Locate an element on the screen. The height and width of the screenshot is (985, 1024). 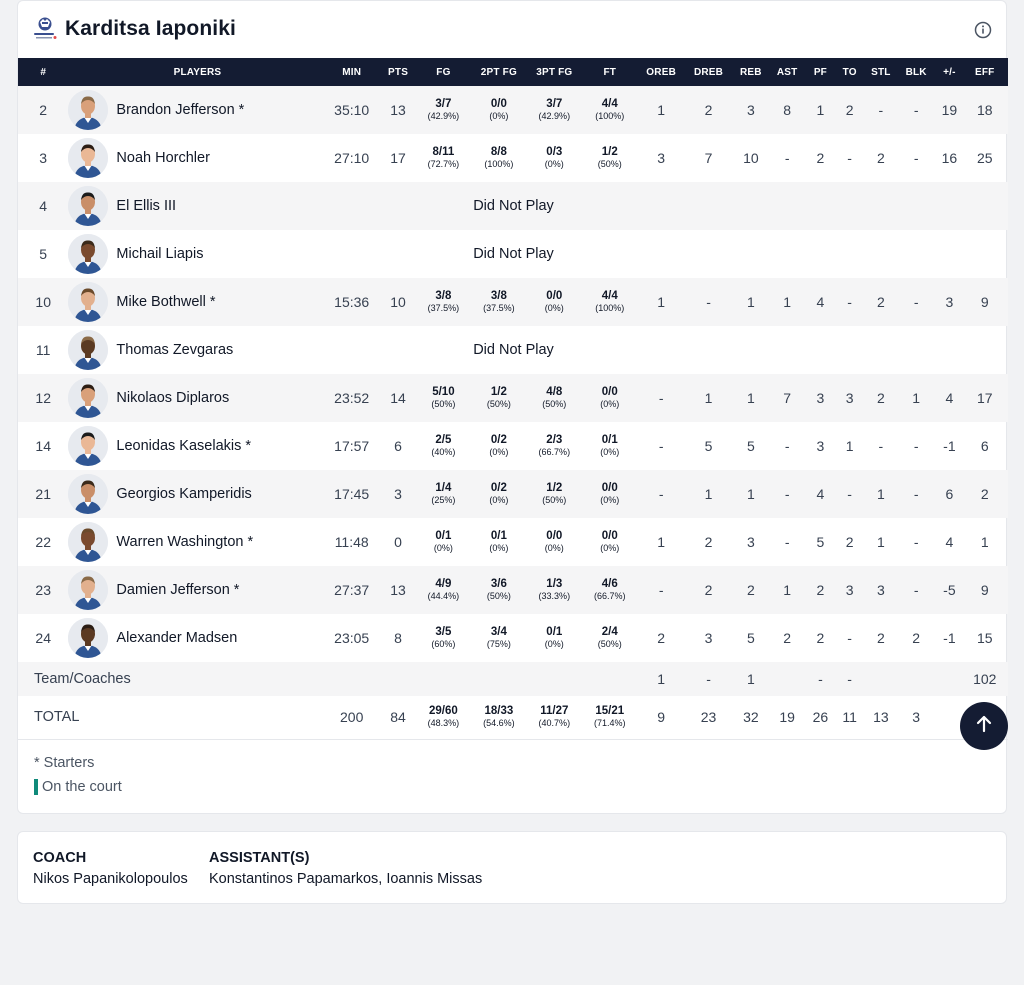
fg-cell: 3/5 (60%) is located at coordinates (443, 638).